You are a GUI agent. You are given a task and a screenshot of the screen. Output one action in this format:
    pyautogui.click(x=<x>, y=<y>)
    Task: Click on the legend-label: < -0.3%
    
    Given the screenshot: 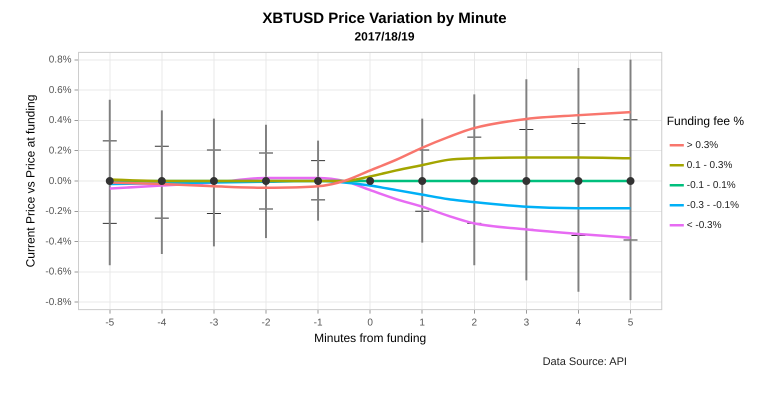 What is the action you would take?
    pyautogui.click(x=704, y=225)
    